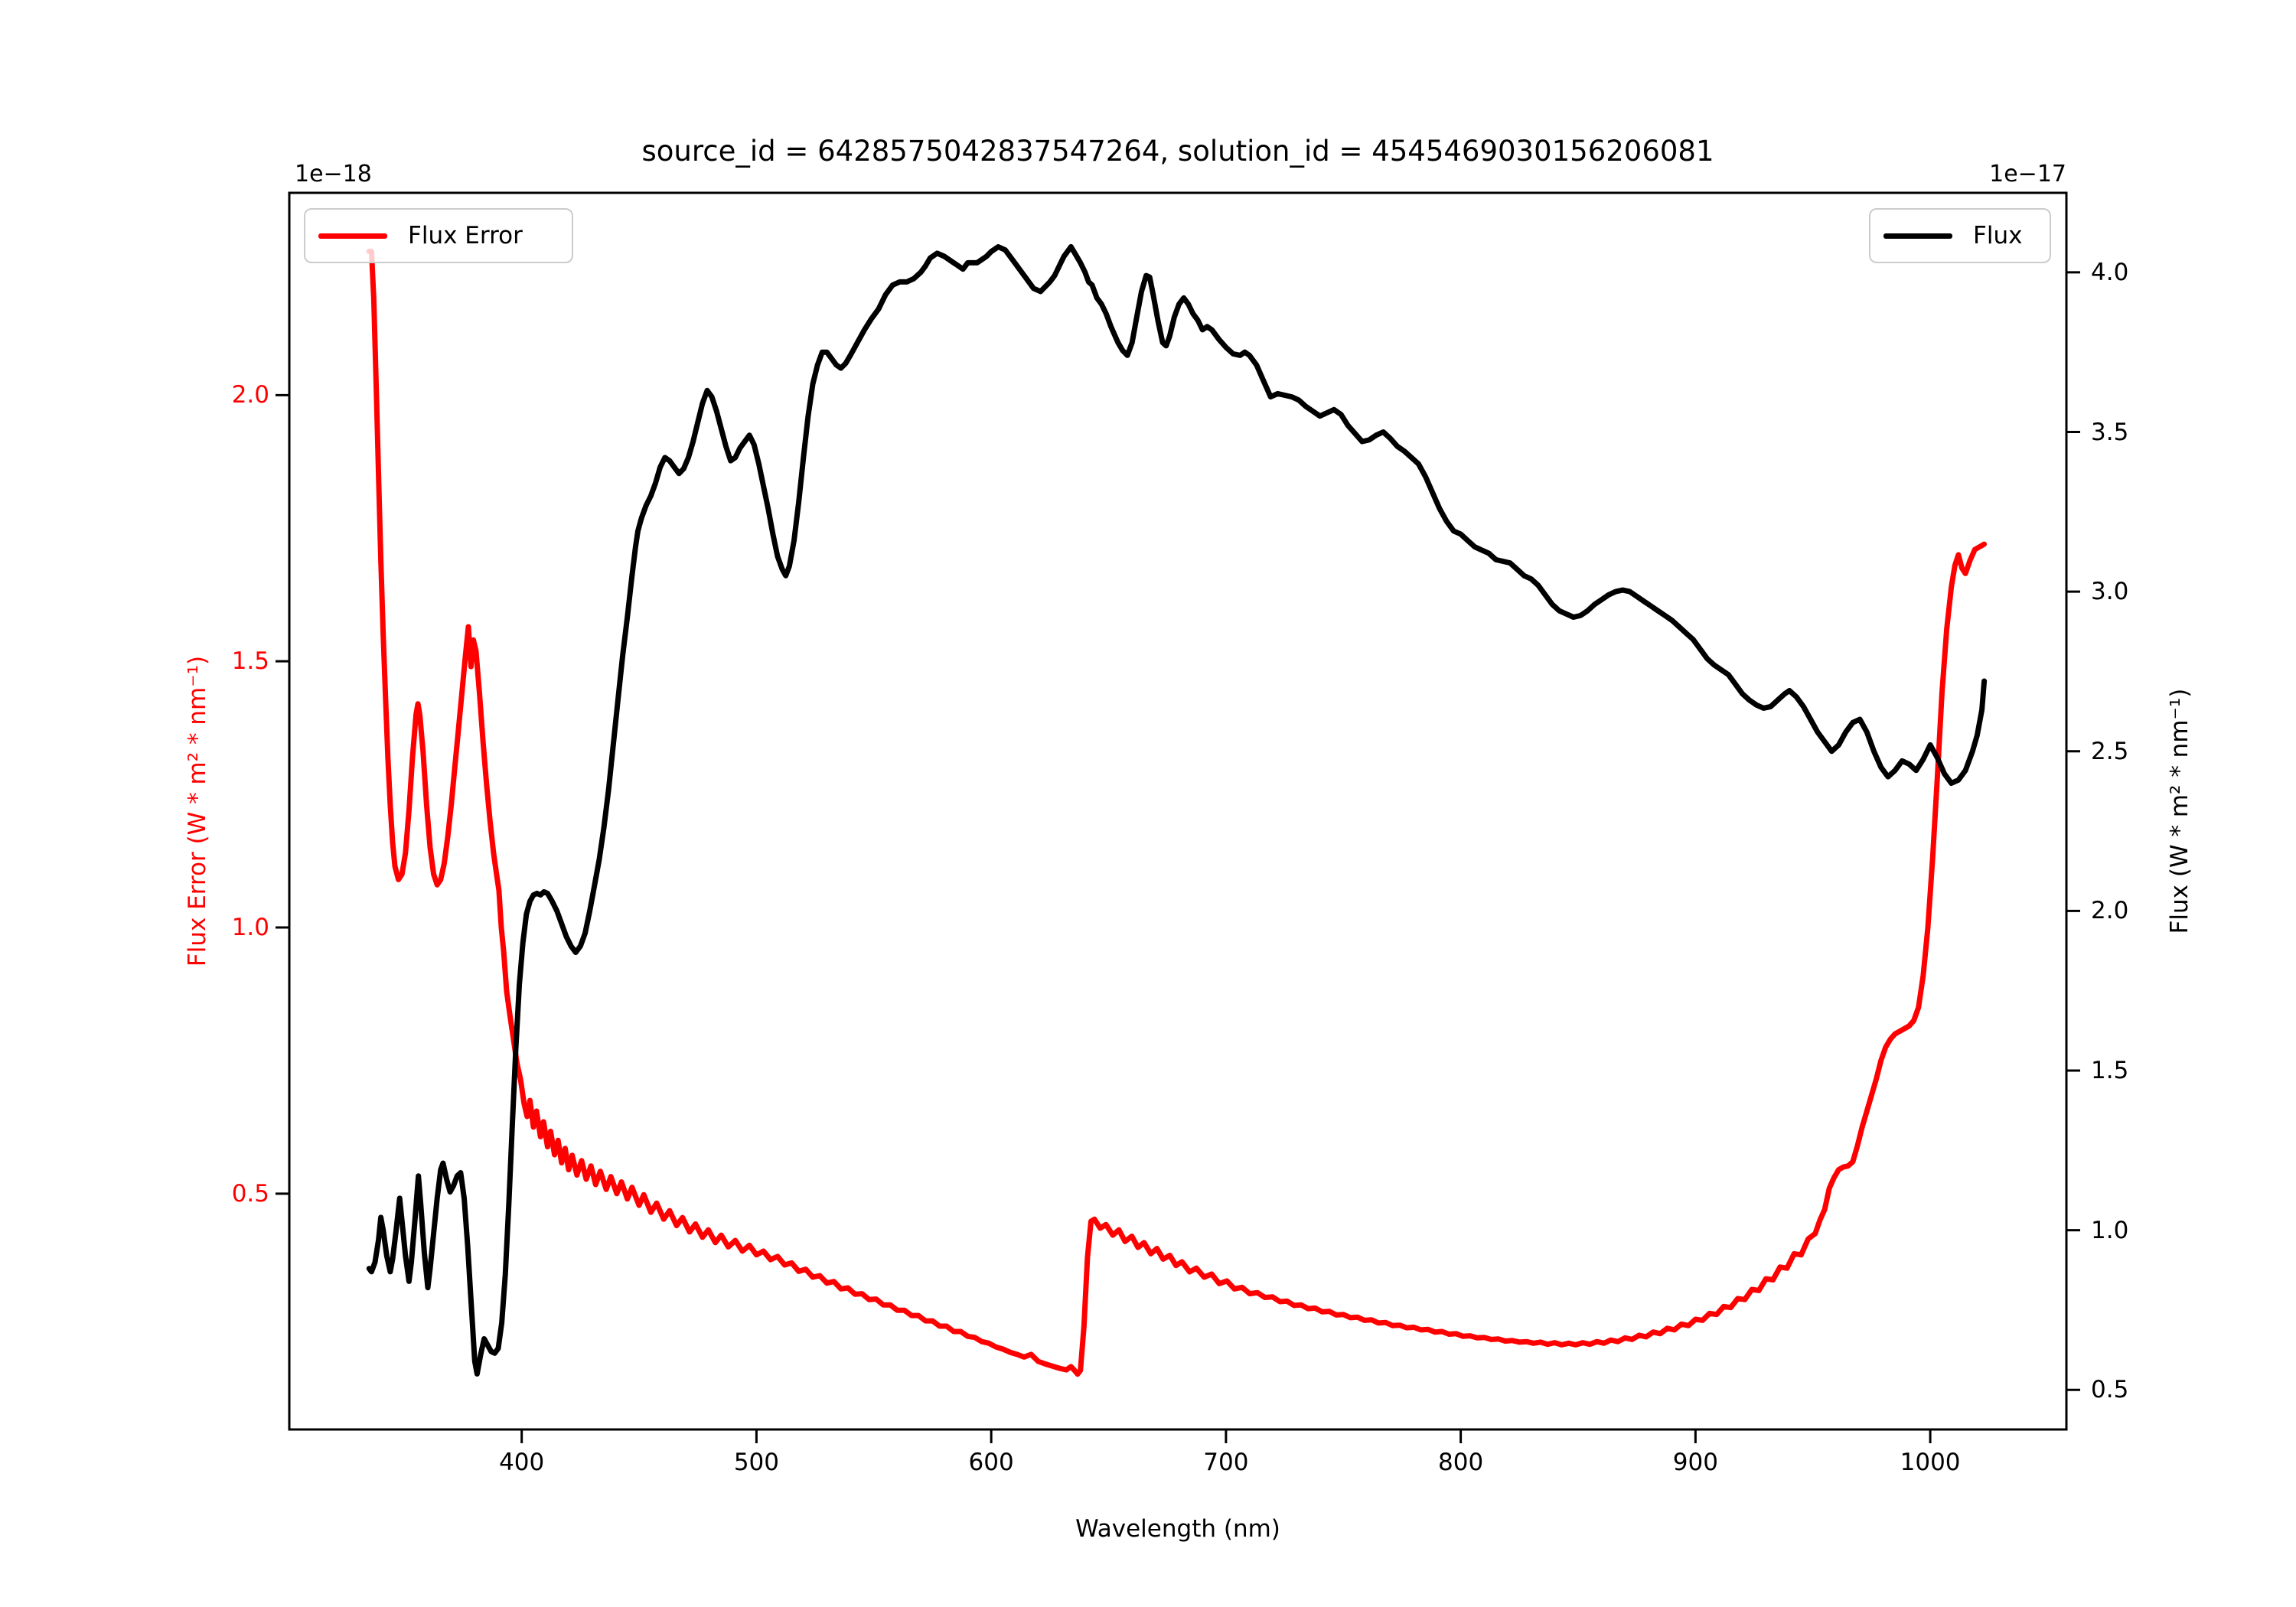 This screenshot has width=2296, height=1607. I want to click on y-tick-label-right: 4.0, so click(2110, 272).